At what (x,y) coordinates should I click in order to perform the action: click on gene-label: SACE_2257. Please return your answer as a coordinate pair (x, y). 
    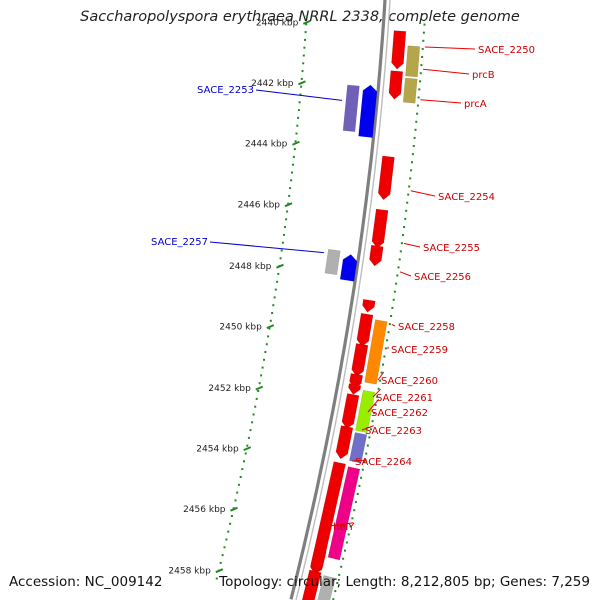
    Looking at the image, I should click on (179, 242).